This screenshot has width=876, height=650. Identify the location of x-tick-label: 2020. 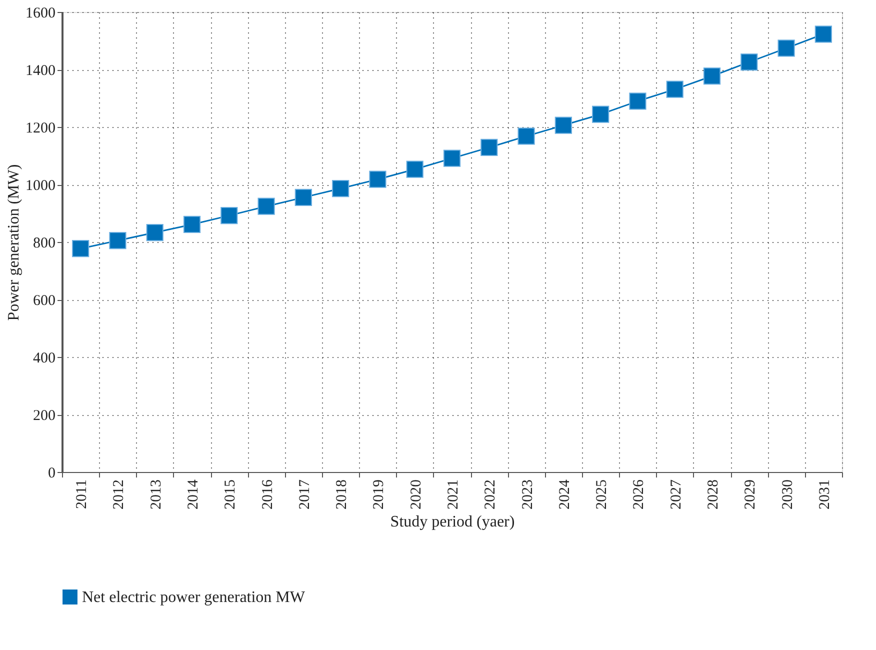
(416, 495).